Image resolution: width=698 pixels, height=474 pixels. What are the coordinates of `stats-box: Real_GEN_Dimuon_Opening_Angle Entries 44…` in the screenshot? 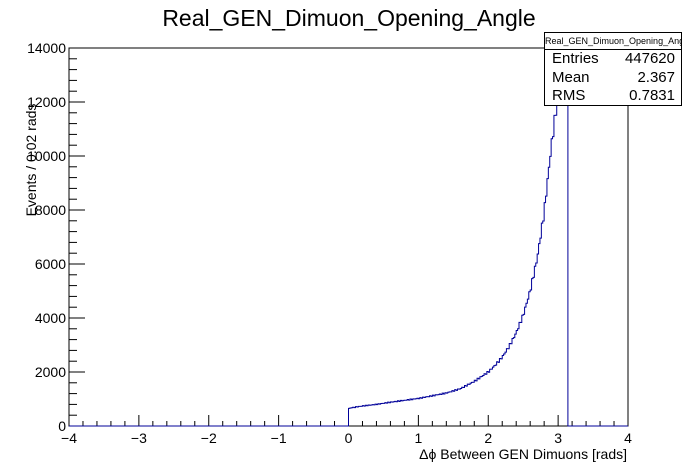 It's located at (613, 69).